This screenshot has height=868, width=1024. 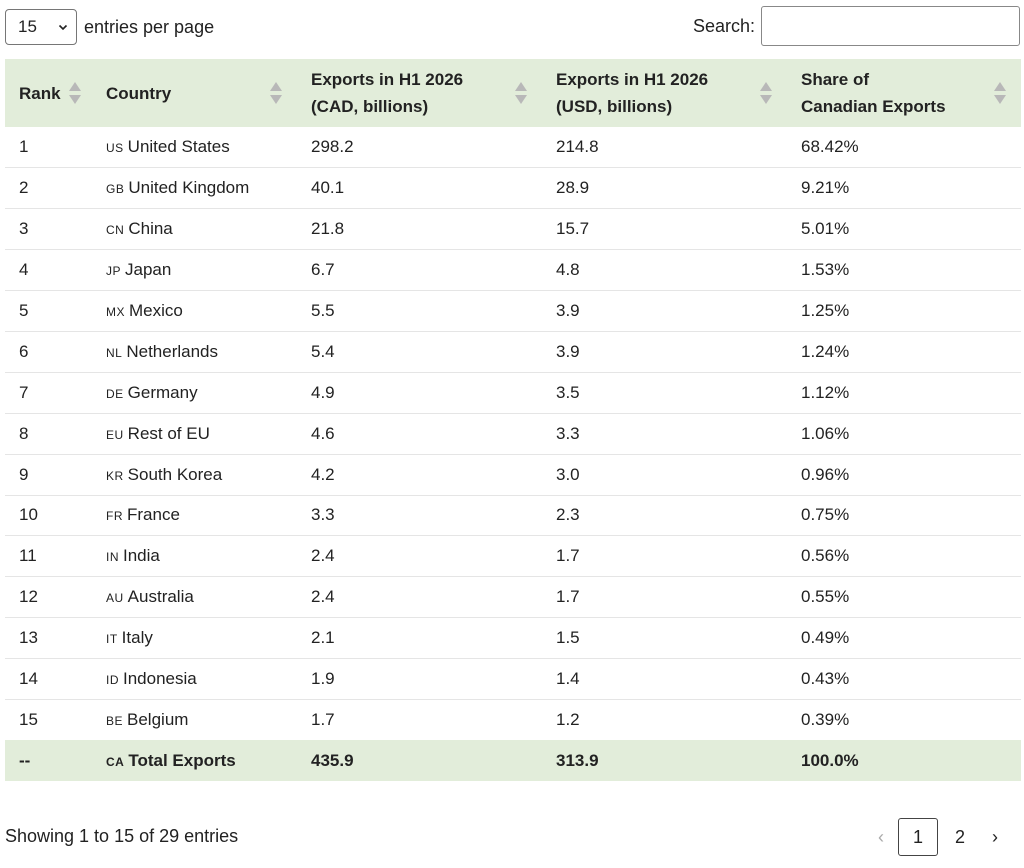 What do you see at coordinates (40, 93) in the screenshot?
I see `column-header-rank-label: Rank` at bounding box center [40, 93].